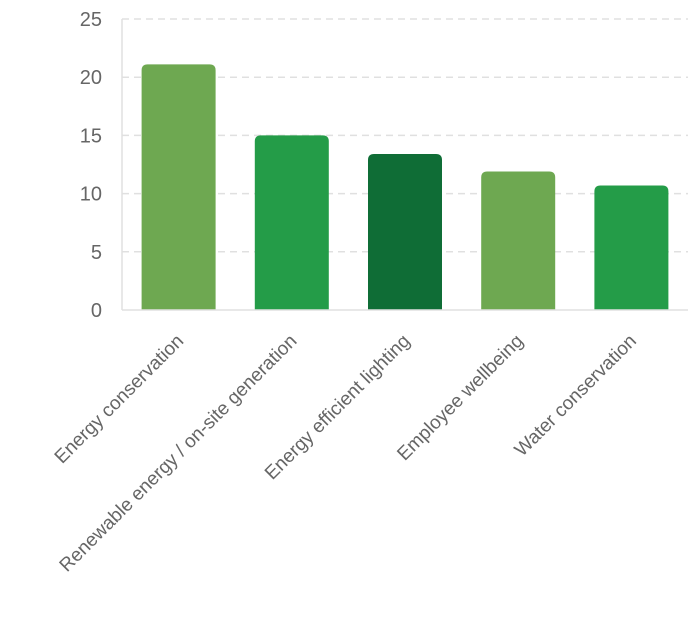  What do you see at coordinates (91, 78) in the screenshot?
I see `y-tick-label: 20` at bounding box center [91, 78].